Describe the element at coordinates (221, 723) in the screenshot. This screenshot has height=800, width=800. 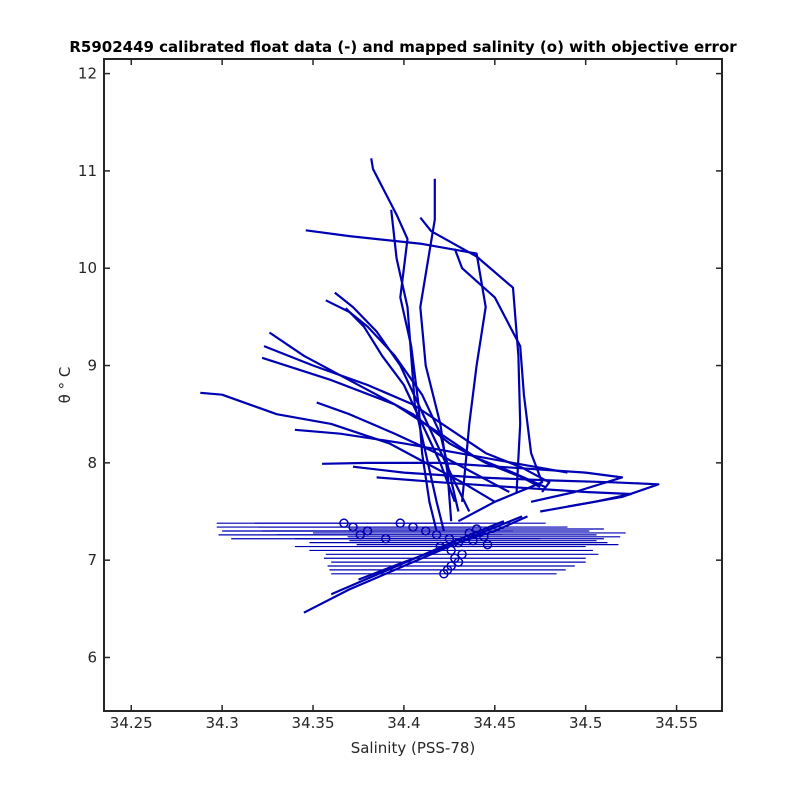
I see `x-tick-label: 34.3` at that location.